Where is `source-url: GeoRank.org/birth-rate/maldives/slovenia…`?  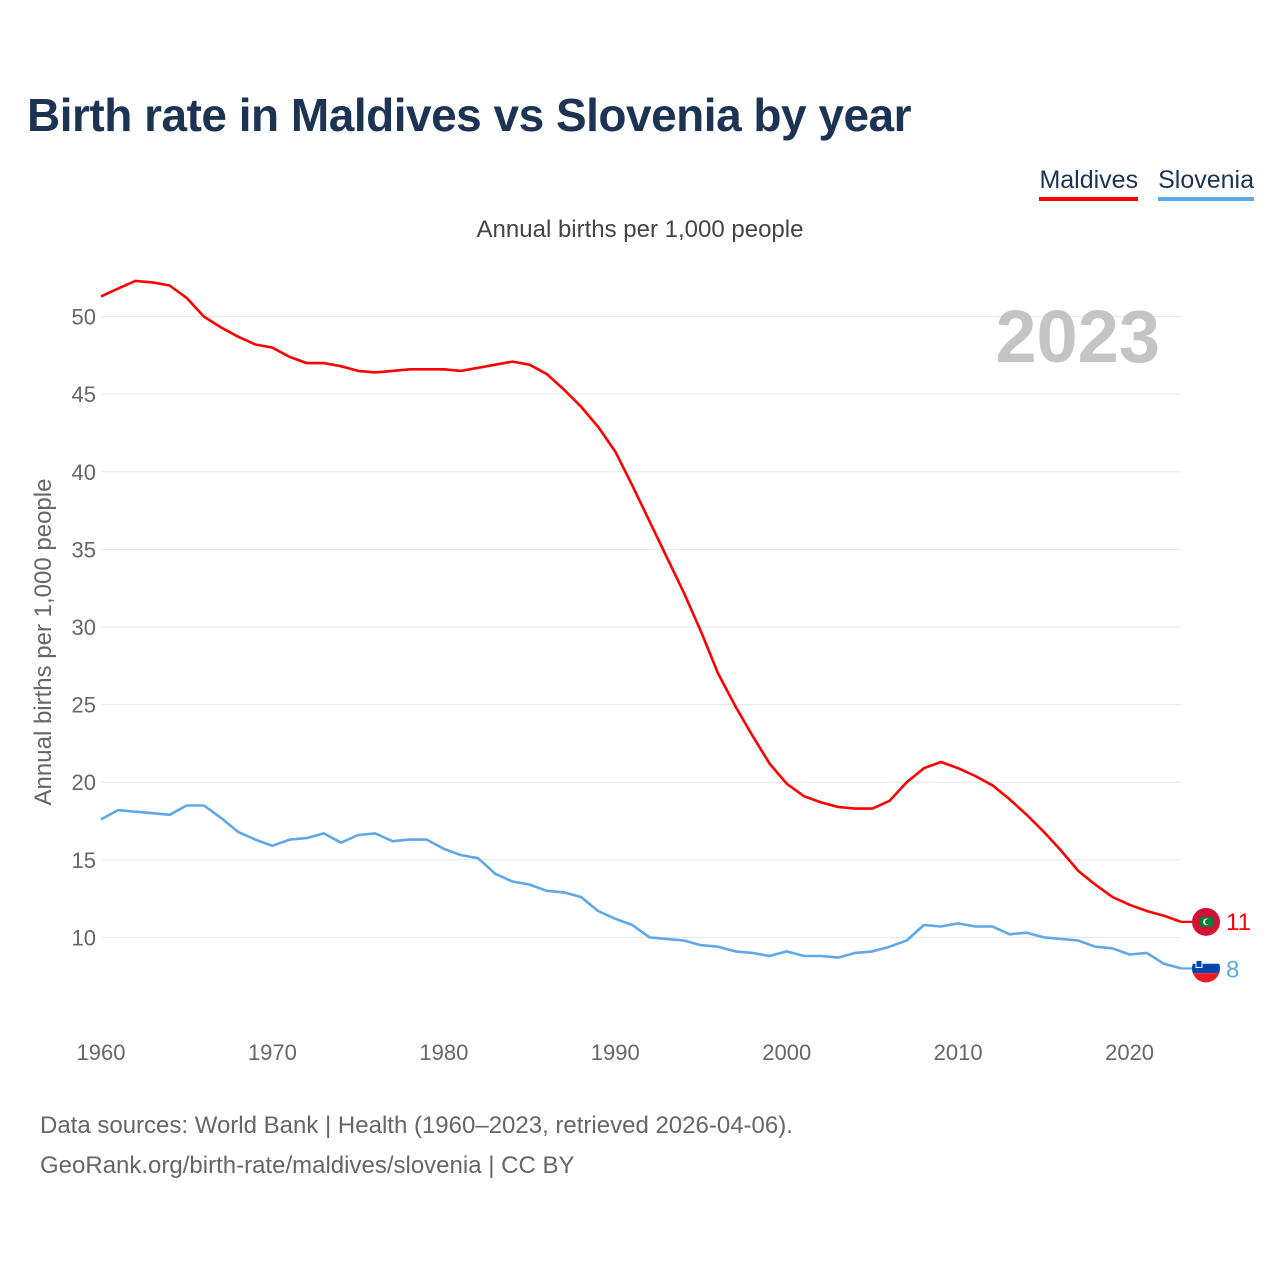 source-url: GeoRank.org/birth-rate/maldives/slovenia… is located at coordinates (307, 1165).